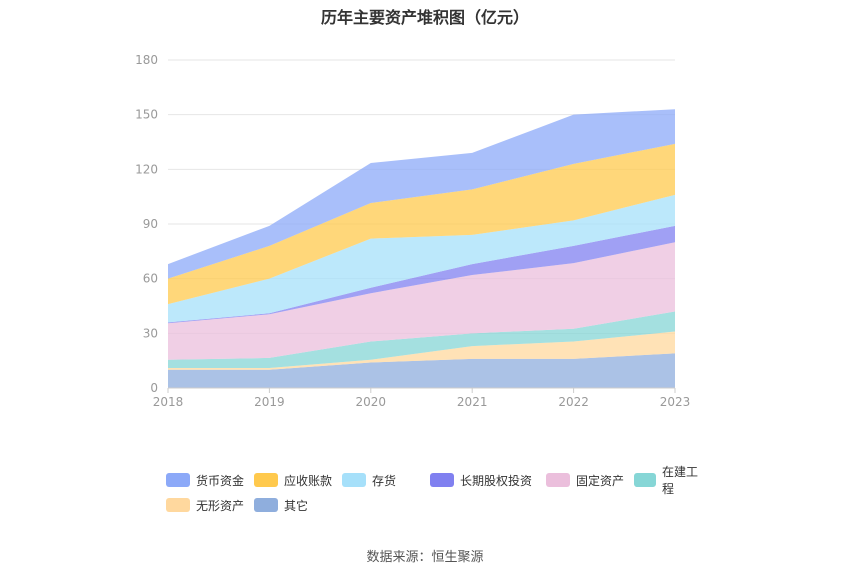  What do you see at coordinates (220, 505) in the screenshot?
I see `legend-label: 无形资产` at bounding box center [220, 505].